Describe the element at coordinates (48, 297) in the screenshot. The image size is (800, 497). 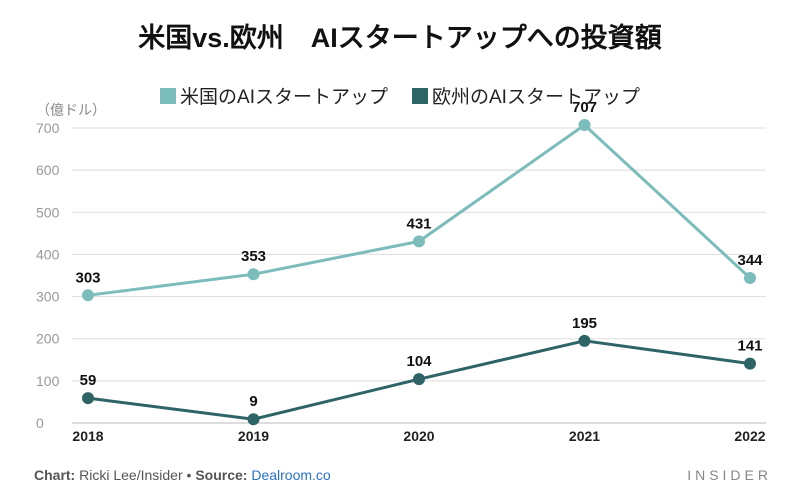
I see `y-tick-label-300: 300` at that location.